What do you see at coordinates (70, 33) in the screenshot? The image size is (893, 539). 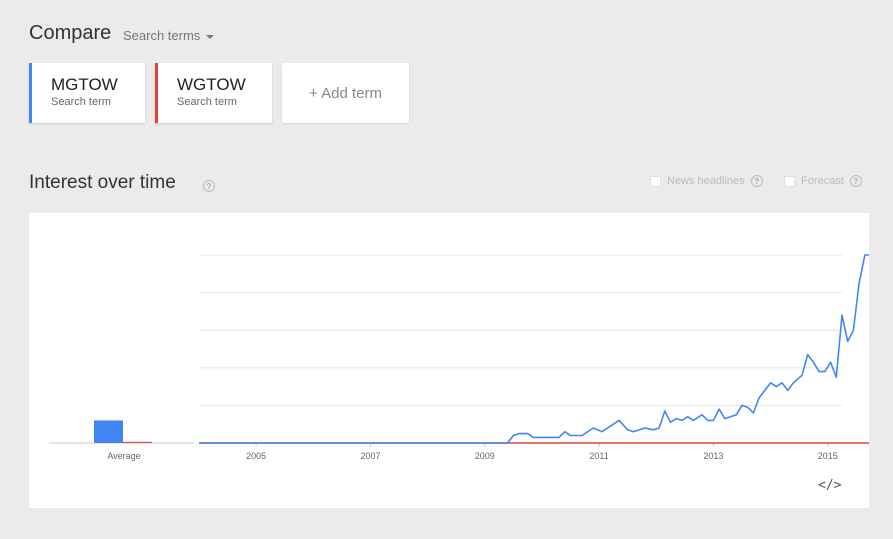 I see `compare-title: Compare` at bounding box center [70, 33].